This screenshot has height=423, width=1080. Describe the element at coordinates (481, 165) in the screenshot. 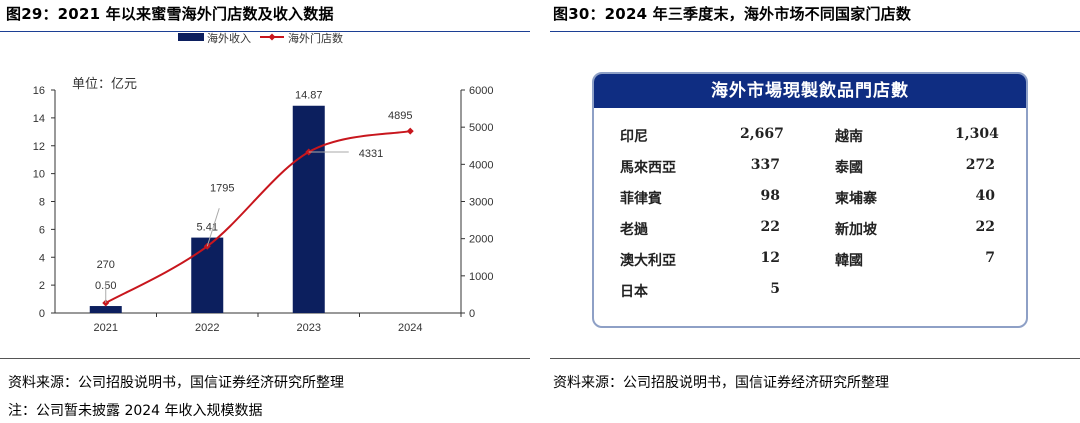

I see `right-tick-label: 4000` at that location.